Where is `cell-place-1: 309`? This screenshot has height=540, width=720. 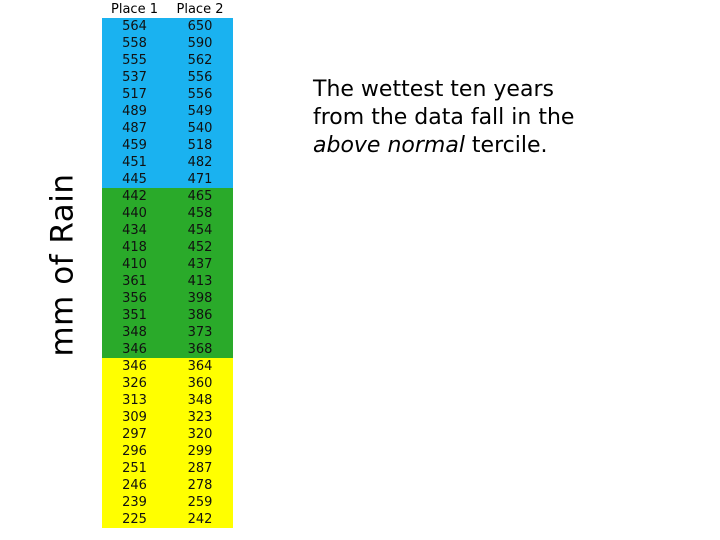 cell-place-1: 309 is located at coordinates (134, 417).